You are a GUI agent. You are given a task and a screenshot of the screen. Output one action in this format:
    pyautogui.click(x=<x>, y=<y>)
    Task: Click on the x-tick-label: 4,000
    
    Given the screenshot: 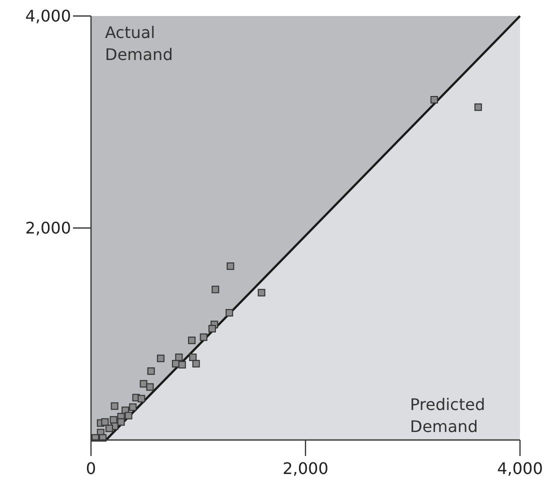 What is the action you would take?
    pyautogui.click(x=520, y=468)
    